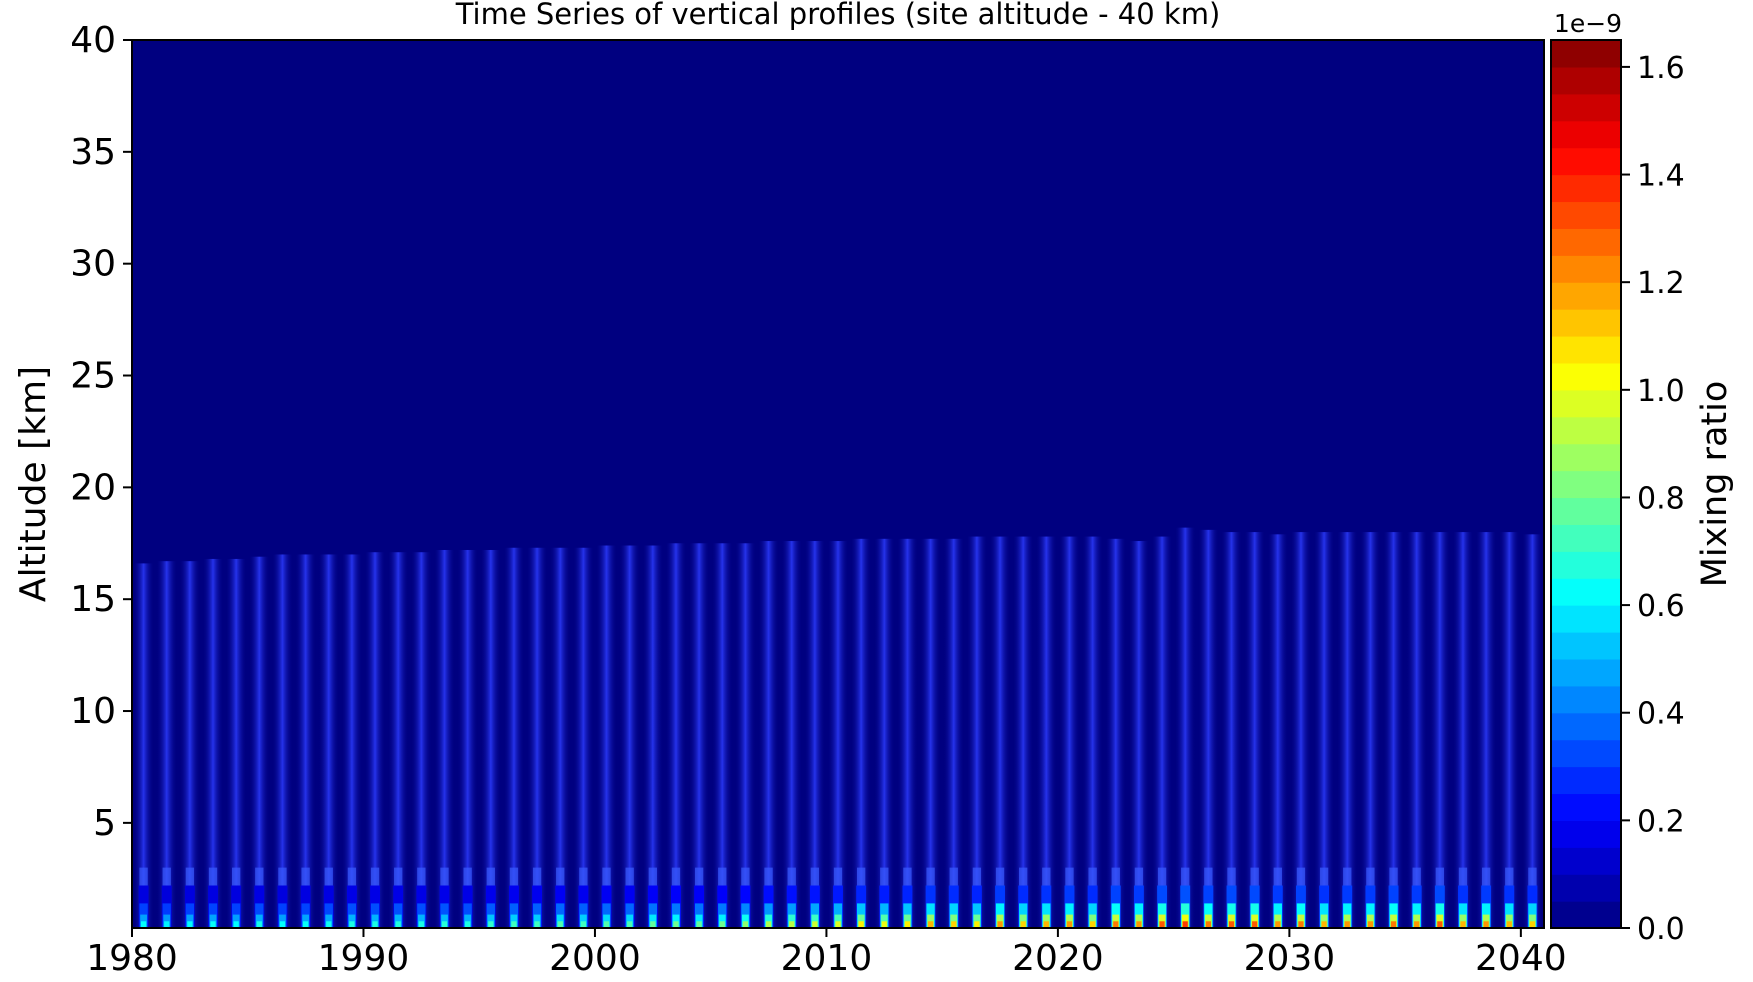  I want to click on x-tick-label: 2030, so click(1290, 958).